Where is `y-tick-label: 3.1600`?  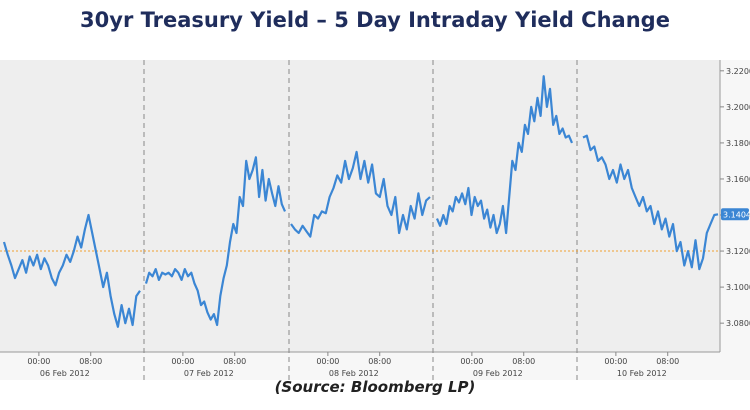
y-tick-label: 3.1600 is located at coordinates (738, 179).